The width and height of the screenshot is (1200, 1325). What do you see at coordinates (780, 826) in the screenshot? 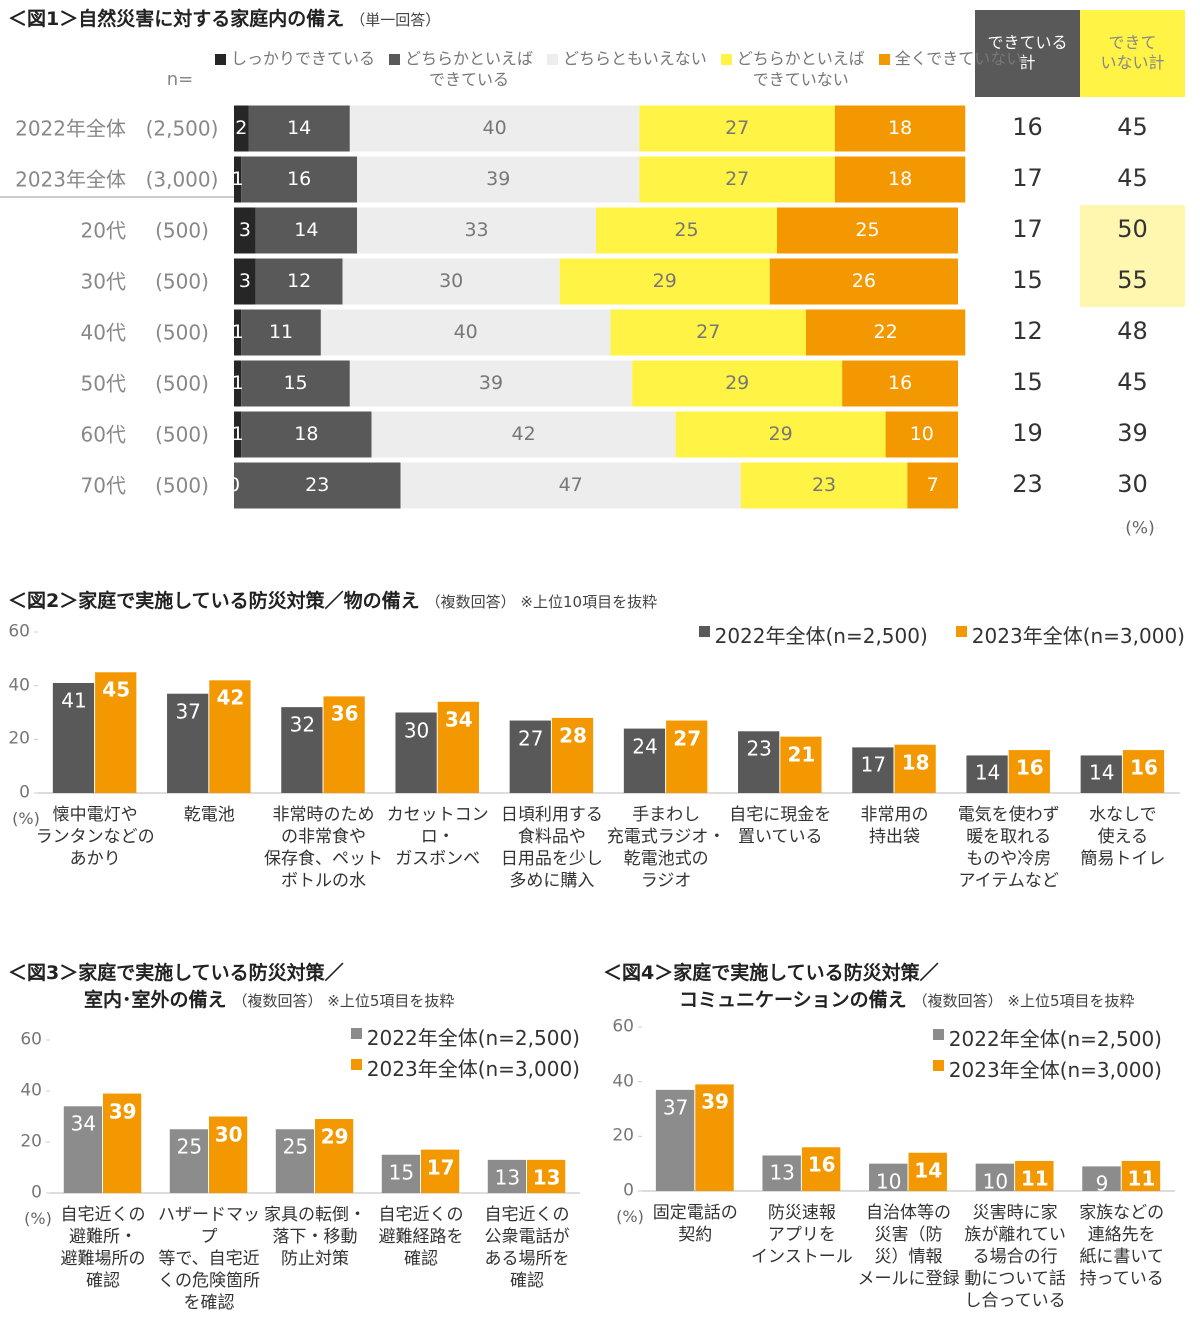
I see `x-tick-label: 自宅に現金を 置いている` at bounding box center [780, 826].